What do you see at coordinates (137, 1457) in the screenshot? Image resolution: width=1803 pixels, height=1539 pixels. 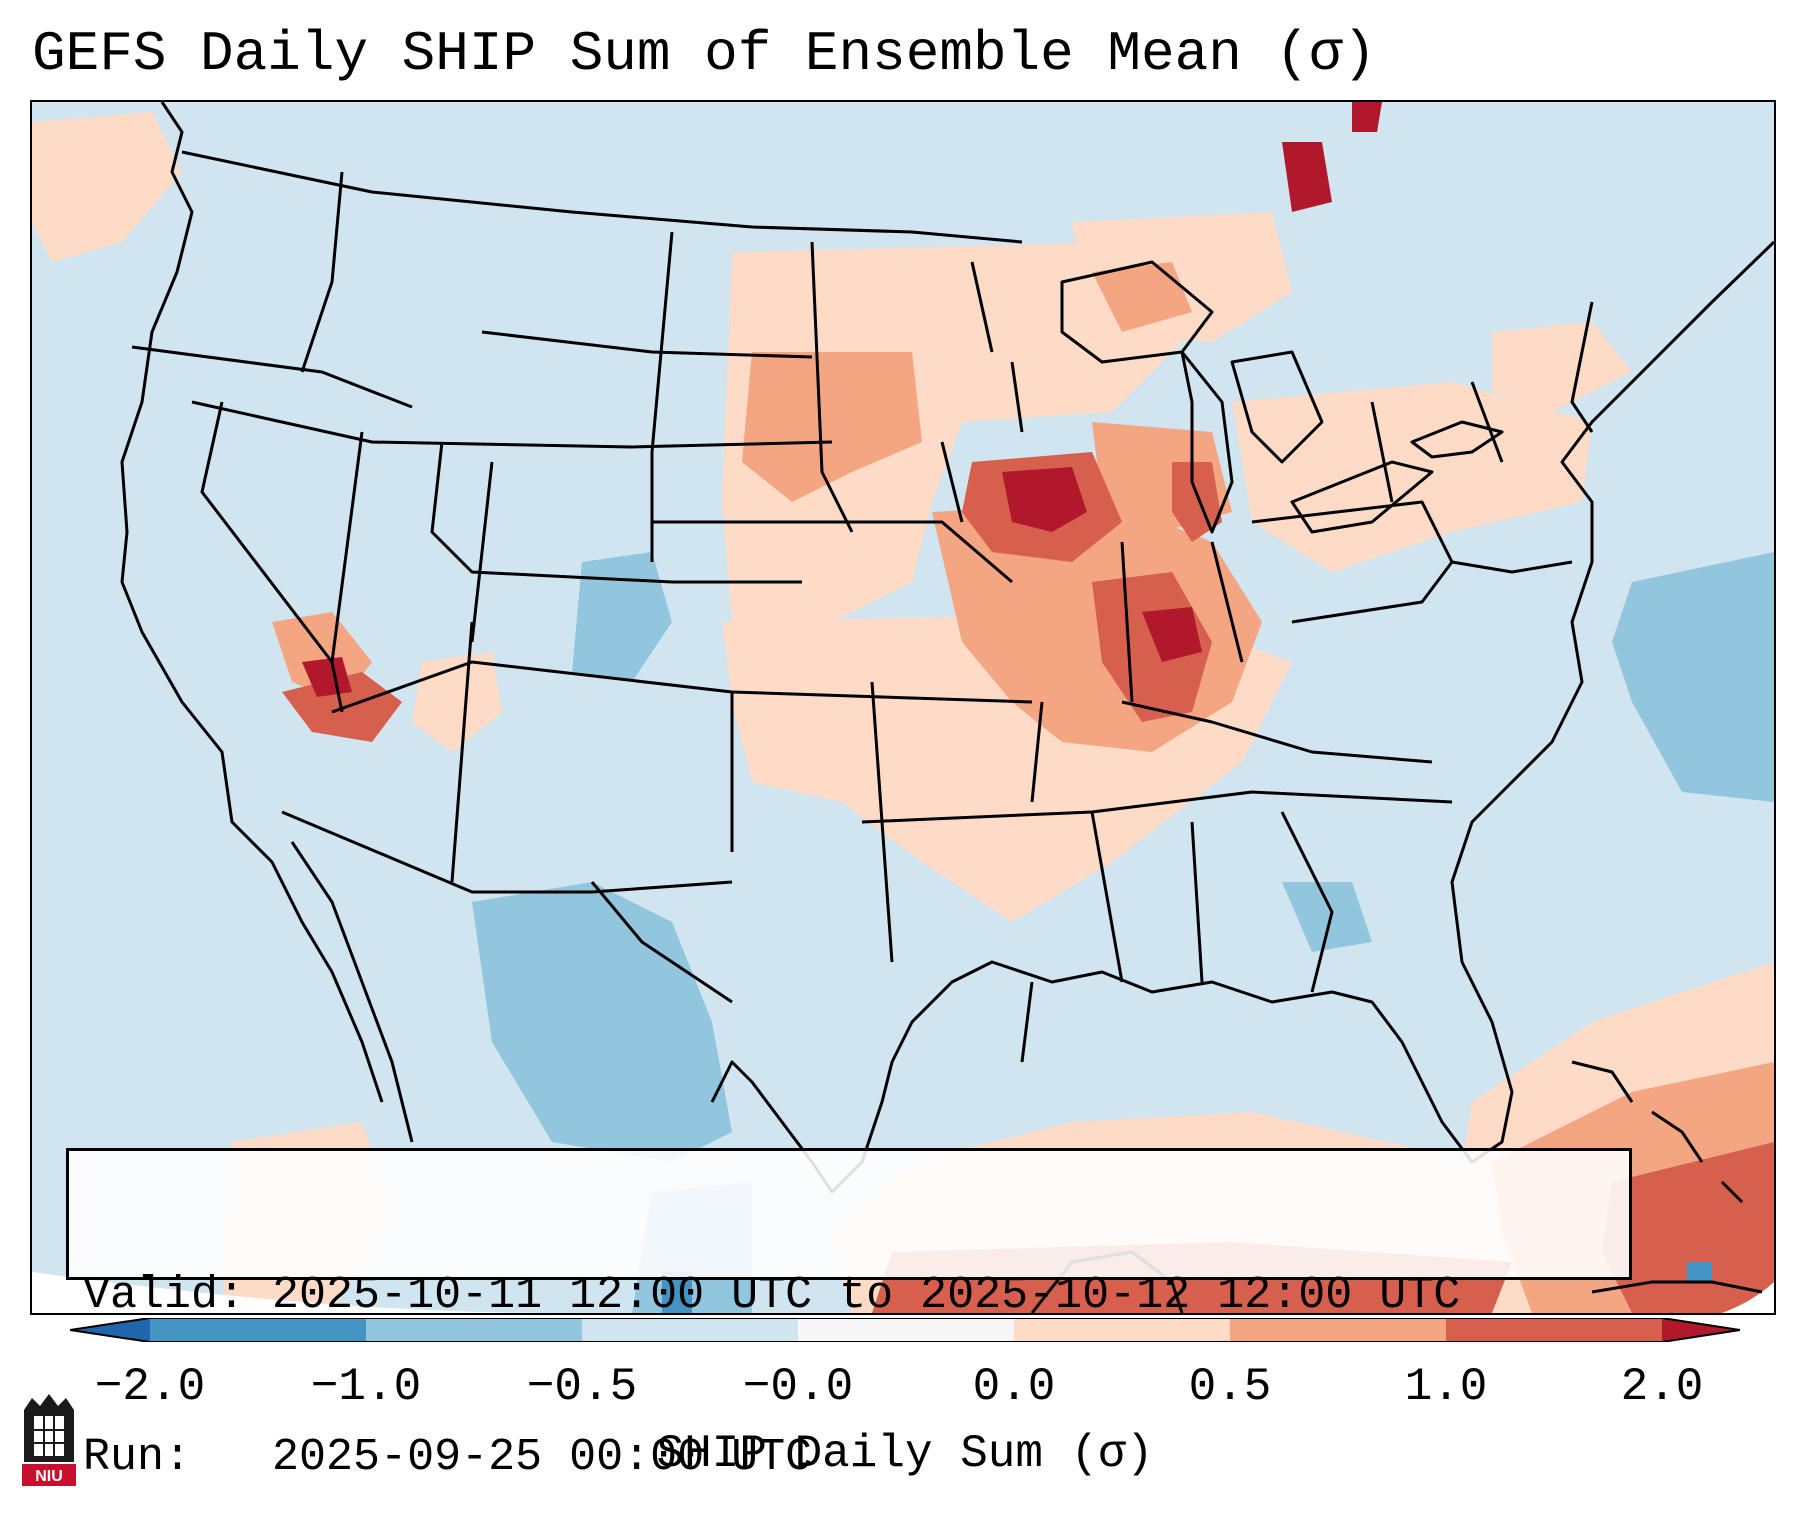 I see `run-label: Run:` at bounding box center [137, 1457].